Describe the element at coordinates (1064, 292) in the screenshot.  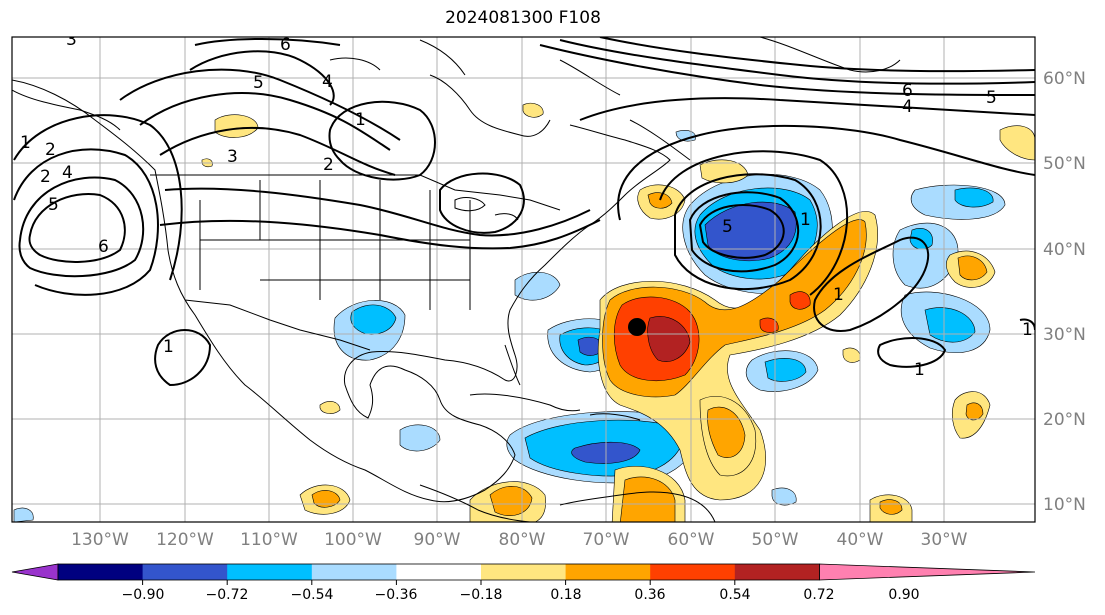
I see `latitude-labels: 60°N 50°N 40°N 30°N 20°N 10°N` at that location.